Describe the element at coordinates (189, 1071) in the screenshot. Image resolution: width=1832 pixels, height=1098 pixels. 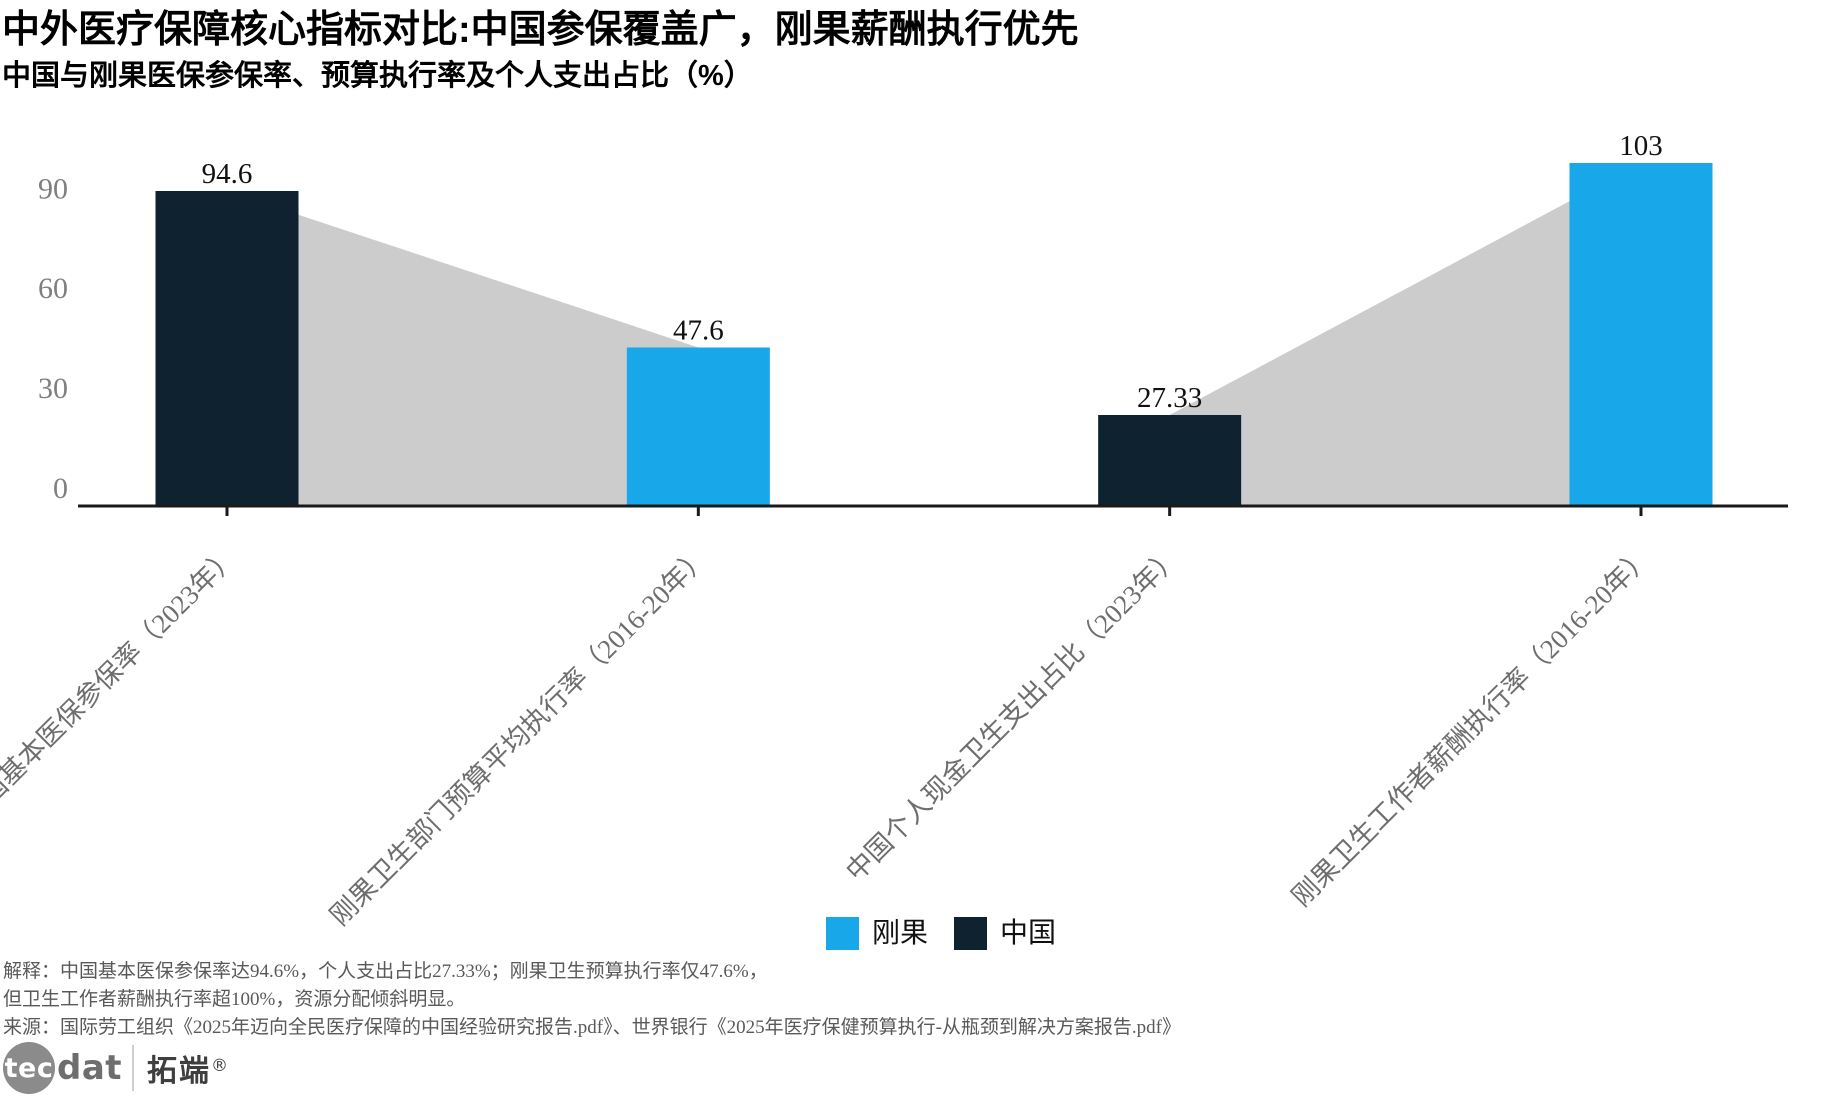
I see `tecdat-brand-name: 拓端®` at that location.